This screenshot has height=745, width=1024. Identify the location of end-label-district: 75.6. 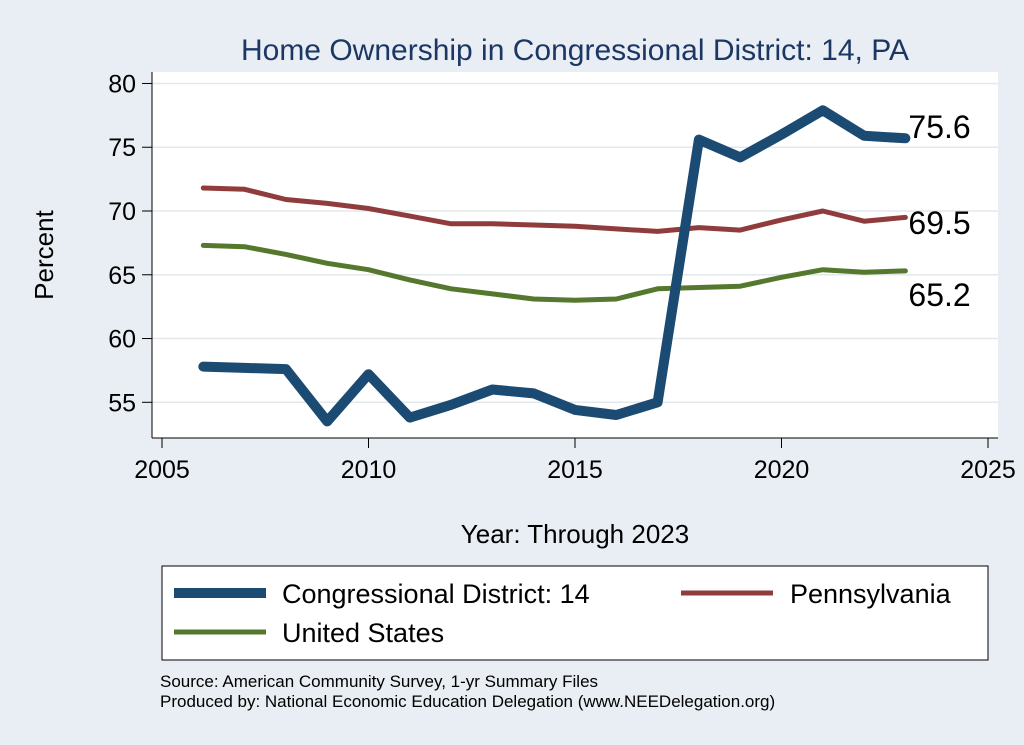
(939, 127).